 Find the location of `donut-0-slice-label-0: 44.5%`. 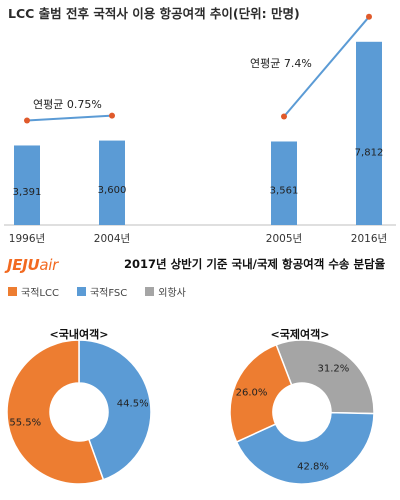

donut-0-slice-label-0: 44.5% is located at coordinates (133, 404).